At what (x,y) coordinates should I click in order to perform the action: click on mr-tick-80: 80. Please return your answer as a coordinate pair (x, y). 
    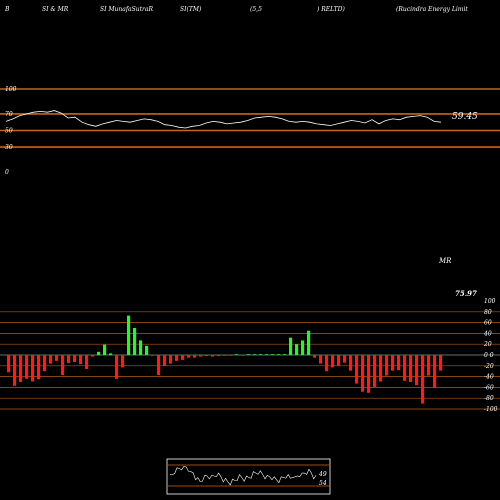
    Looking at the image, I should click on (488, 312).